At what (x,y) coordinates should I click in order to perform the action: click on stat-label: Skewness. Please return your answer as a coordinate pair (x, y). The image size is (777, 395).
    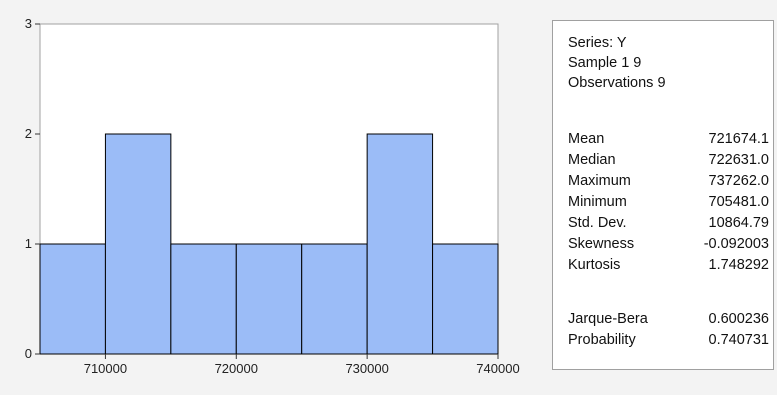
    Looking at the image, I should click on (601, 244).